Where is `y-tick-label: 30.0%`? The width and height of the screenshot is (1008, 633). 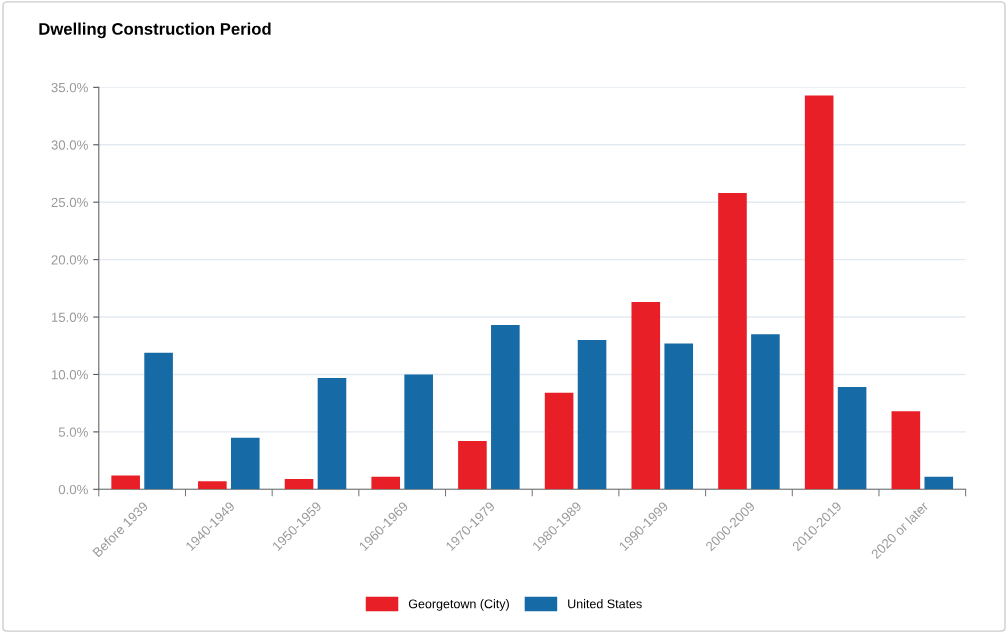 y-tick-label: 30.0% is located at coordinates (69, 145).